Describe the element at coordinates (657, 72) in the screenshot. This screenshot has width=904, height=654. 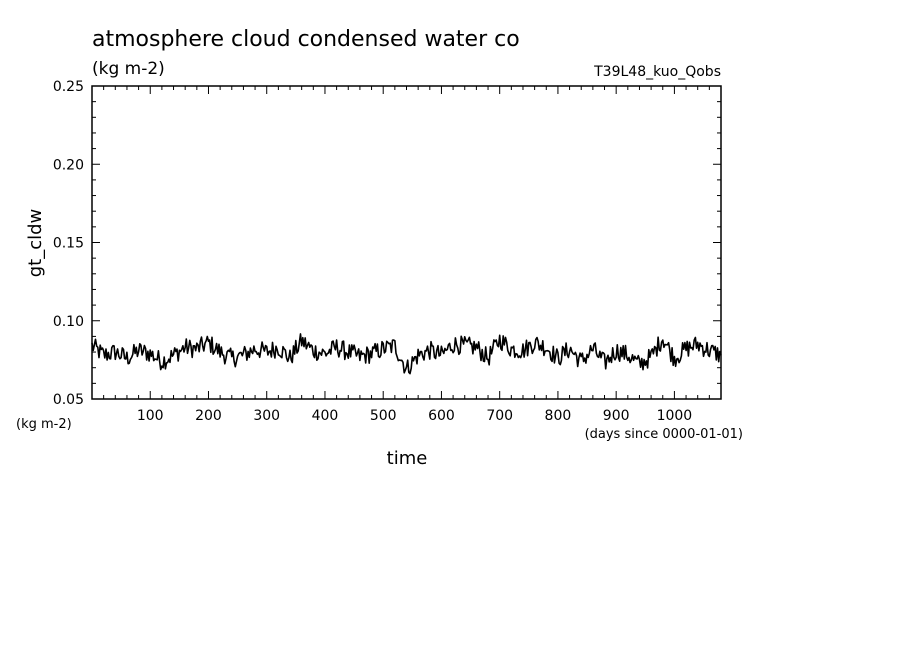
I see `run-label: T39L48_kuo_Qobs` at that location.